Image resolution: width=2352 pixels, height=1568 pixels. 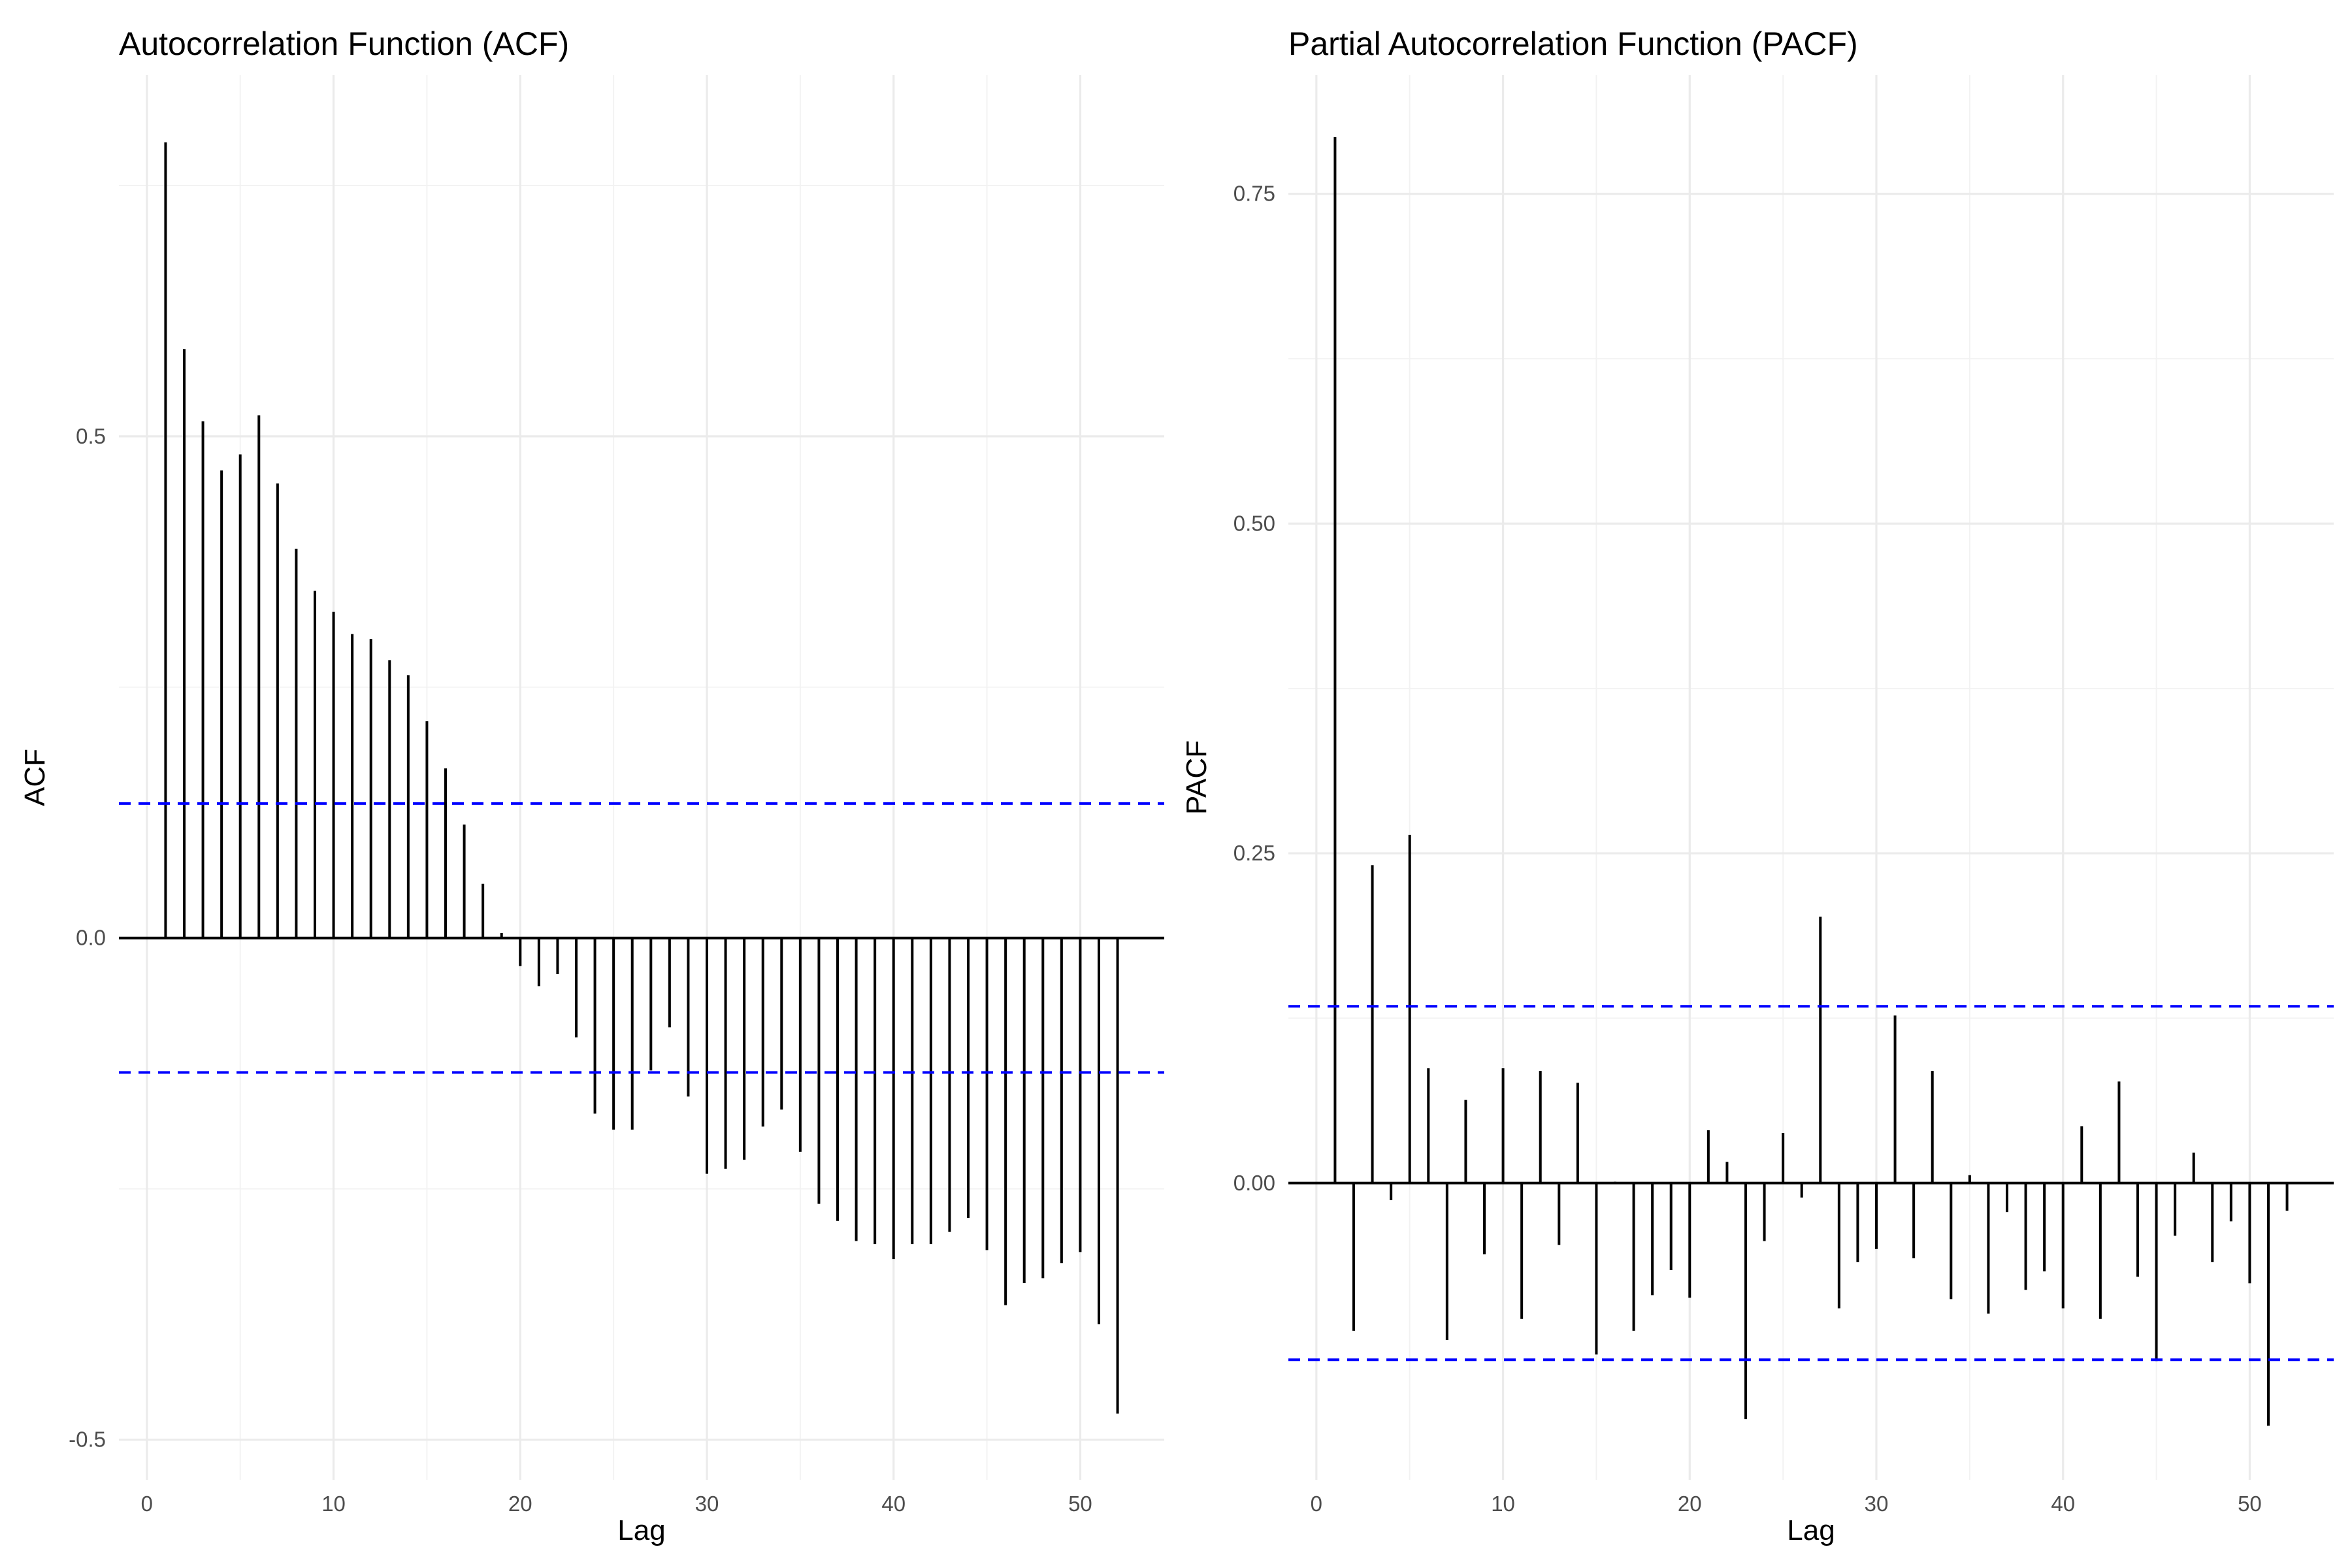 I want to click on acf-x-tick-label: 20, so click(x=520, y=1504).